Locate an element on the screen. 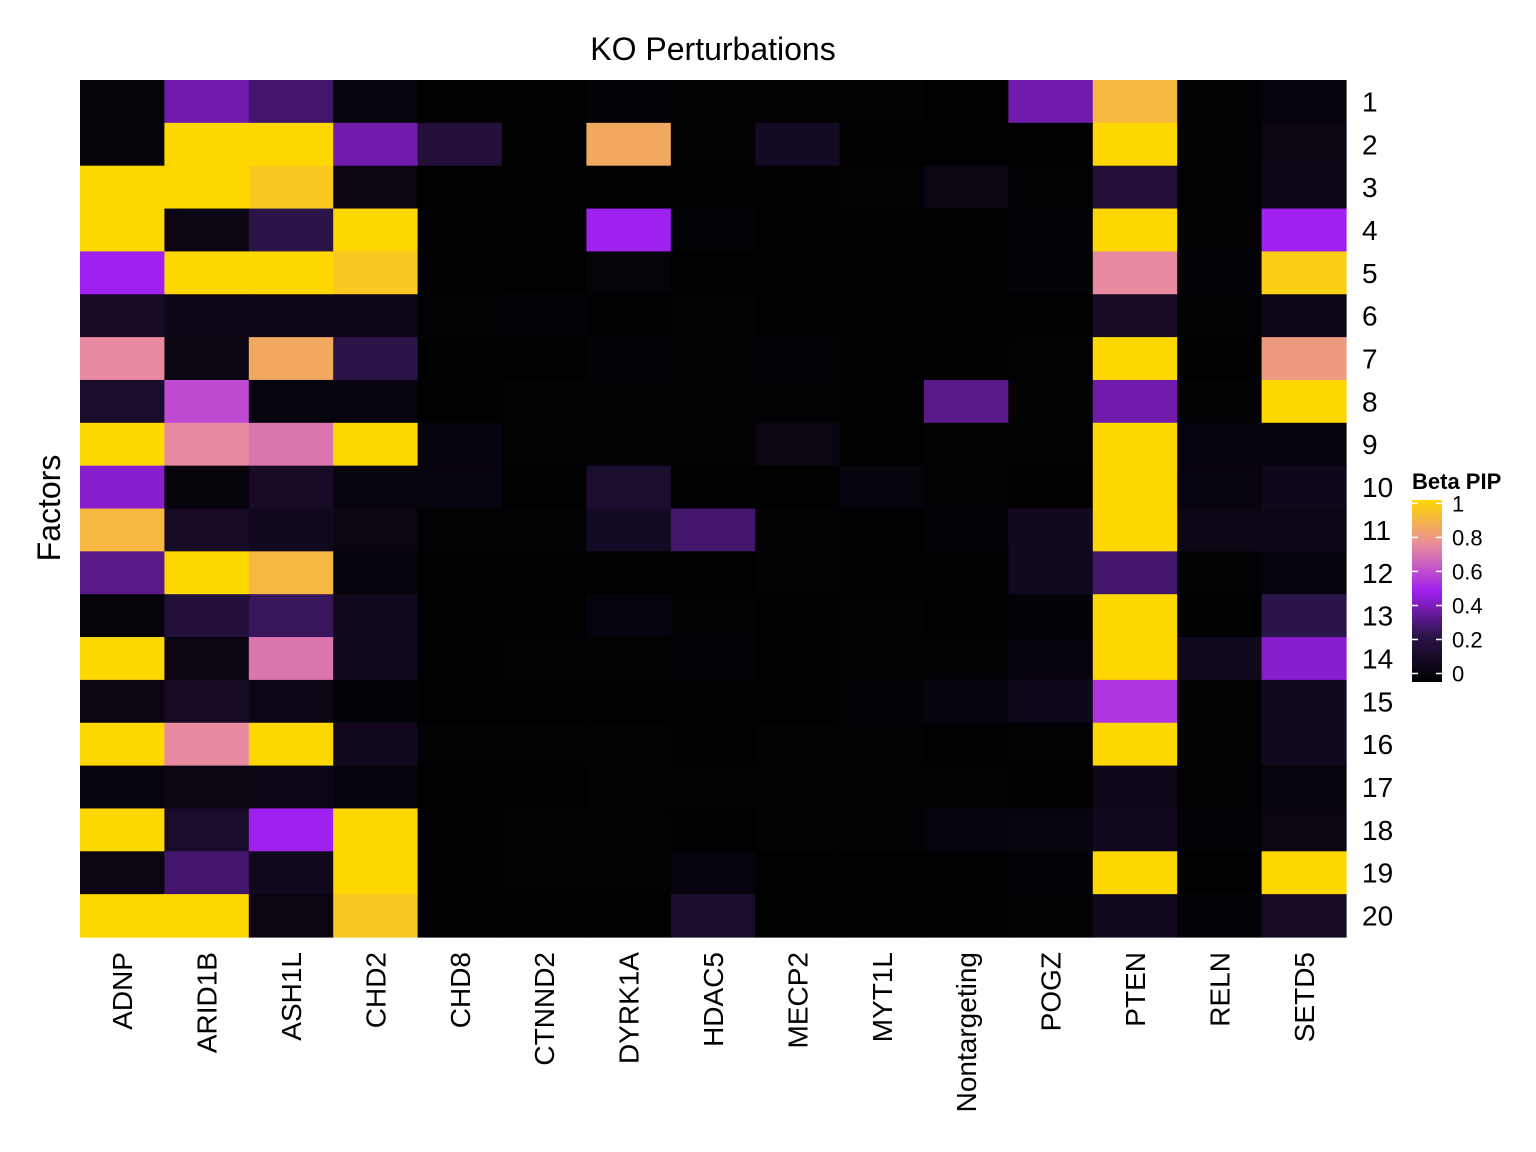 This screenshot has width=1536, height=1152. y-tick-label: 11 is located at coordinates (1376, 530).